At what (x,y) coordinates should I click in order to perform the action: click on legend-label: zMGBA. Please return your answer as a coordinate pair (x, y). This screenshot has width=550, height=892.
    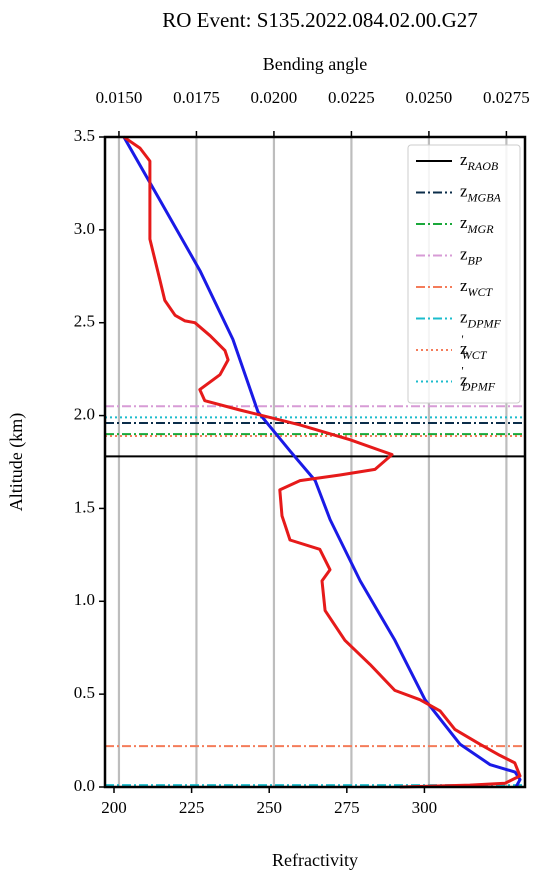
    Looking at the image, I should click on (481, 192).